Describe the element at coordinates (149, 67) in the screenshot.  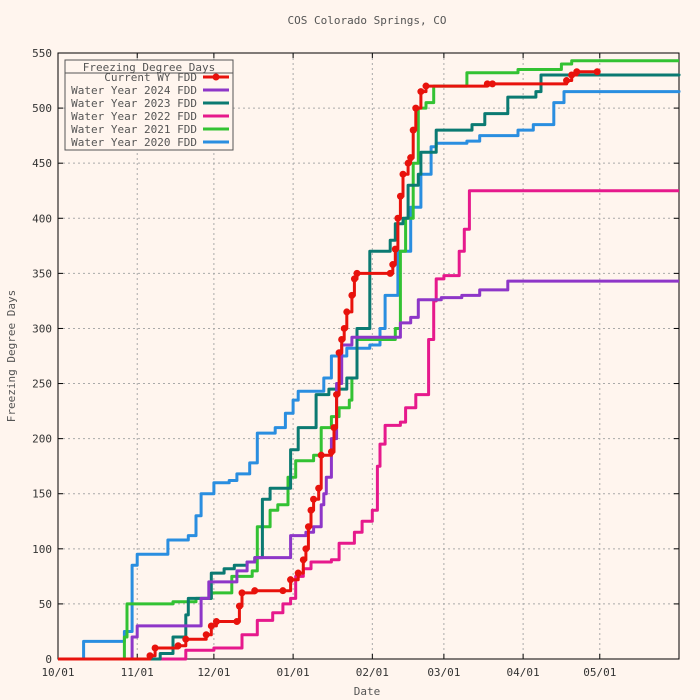
I see `legend-title: Freezing Degree Days` at that location.